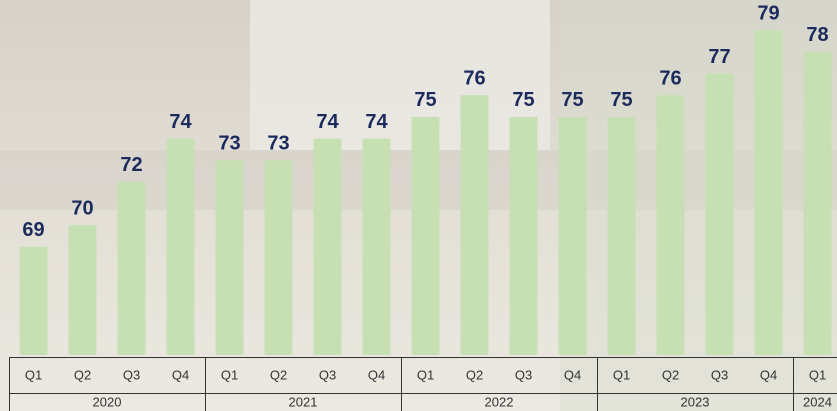  Describe the element at coordinates (817, 35) in the screenshot. I see `value-label: 78` at that location.